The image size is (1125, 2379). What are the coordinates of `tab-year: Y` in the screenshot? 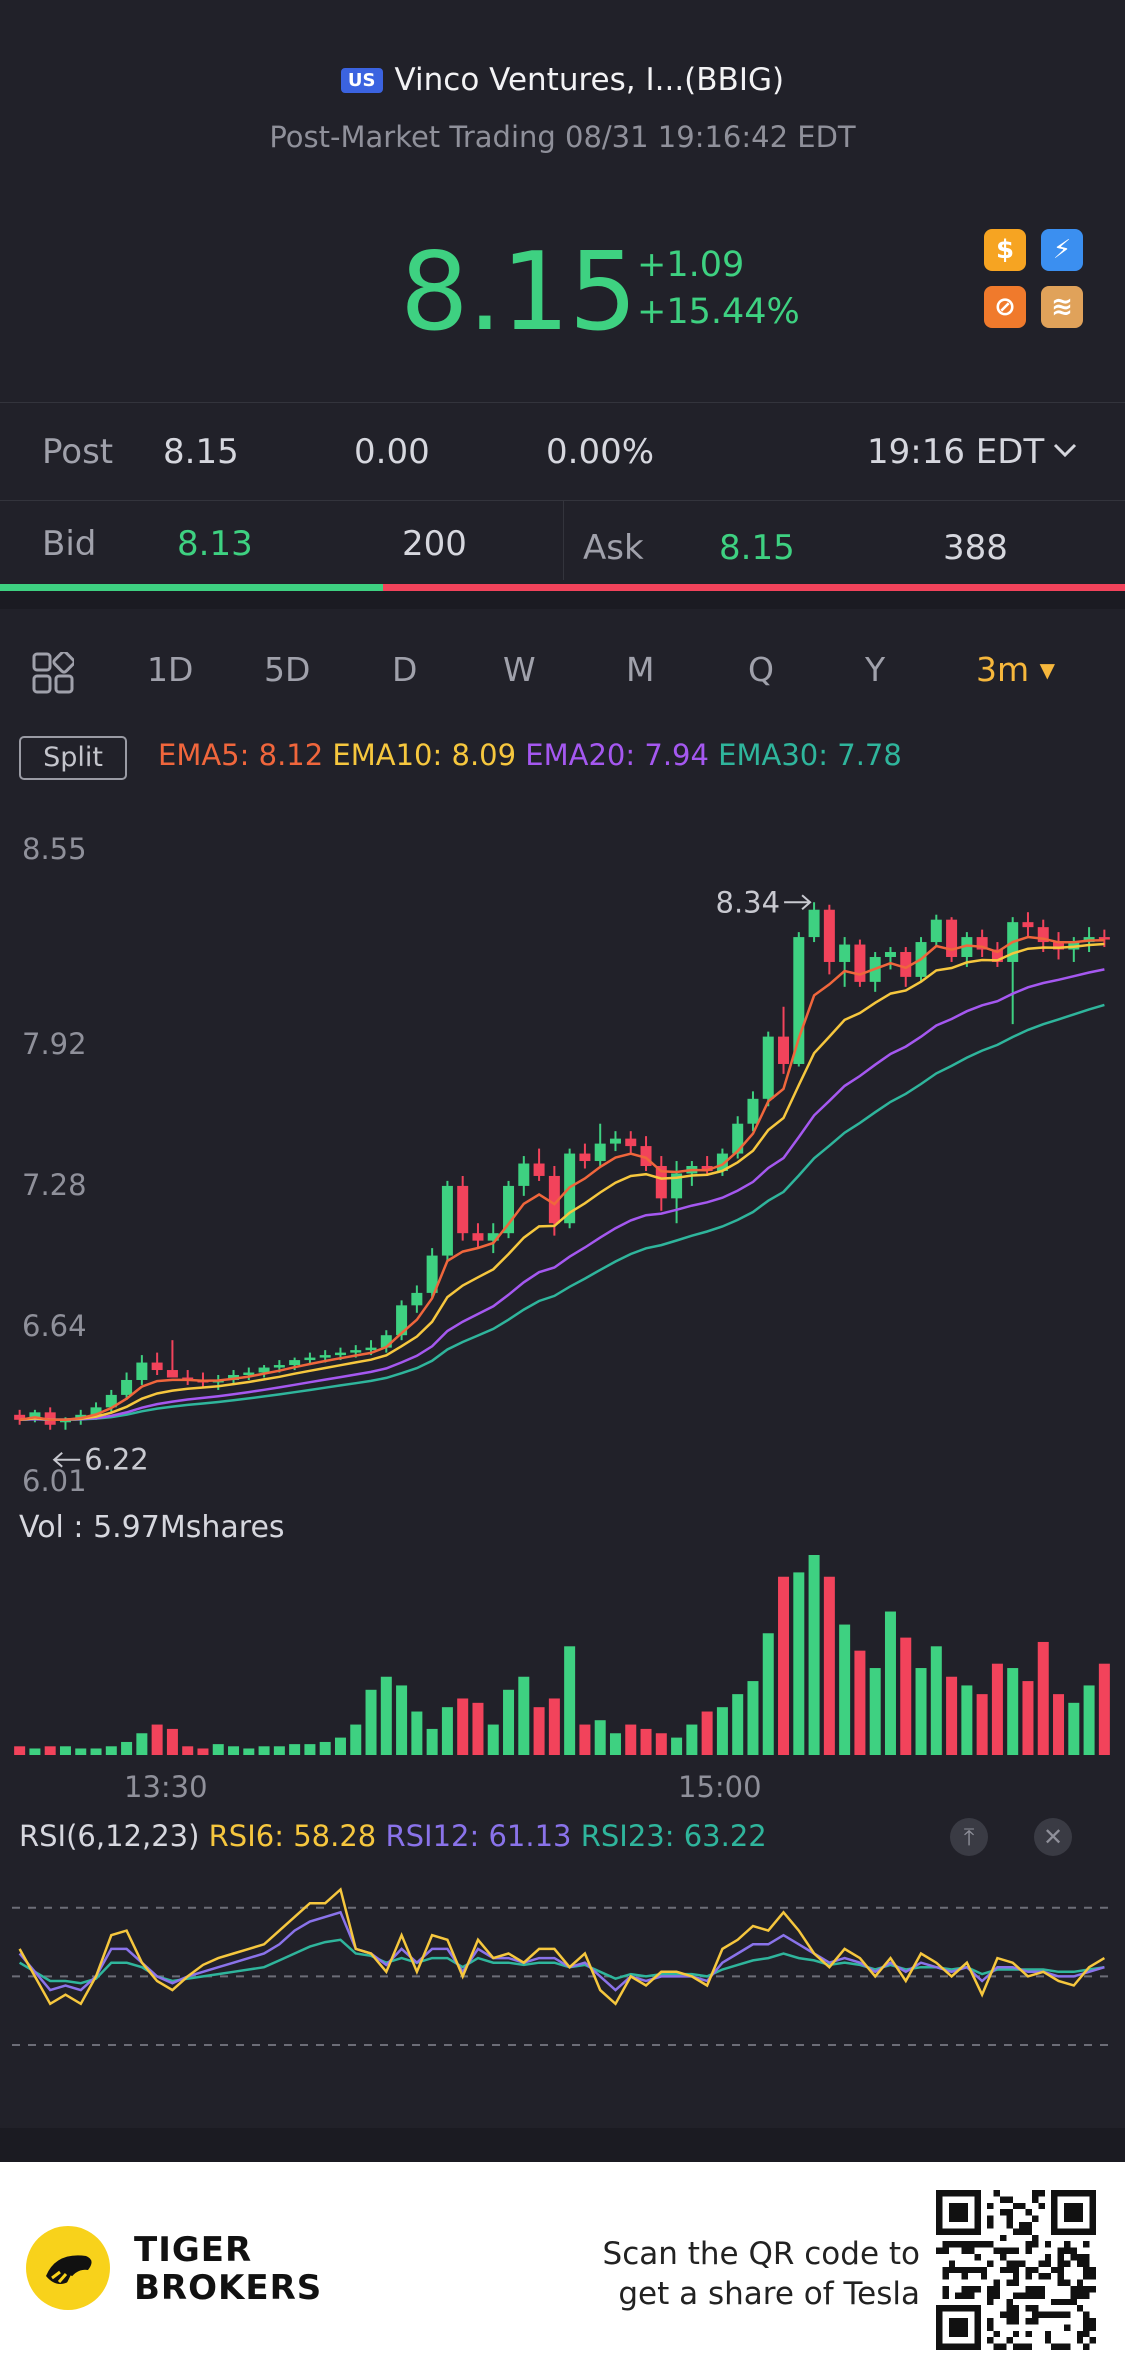 It's located at (875, 669).